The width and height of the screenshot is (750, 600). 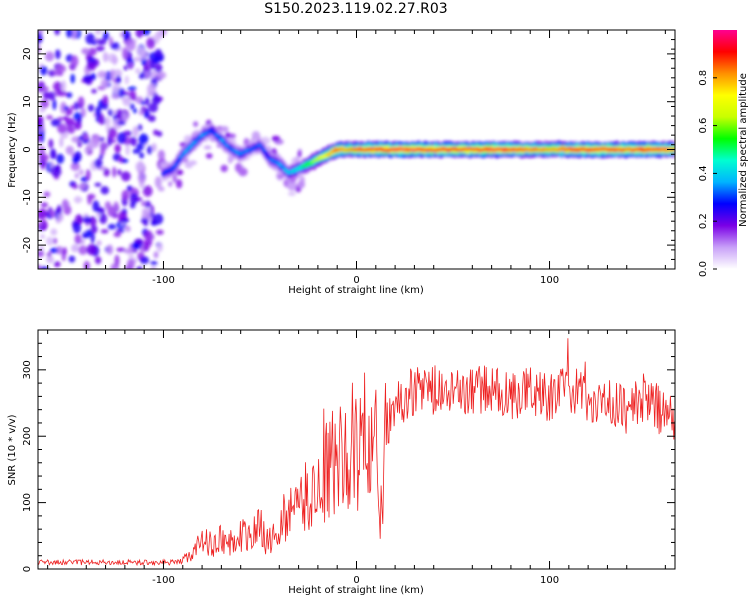 I want to click on spectrogram-x-tick-label: 0, so click(x=356, y=280).